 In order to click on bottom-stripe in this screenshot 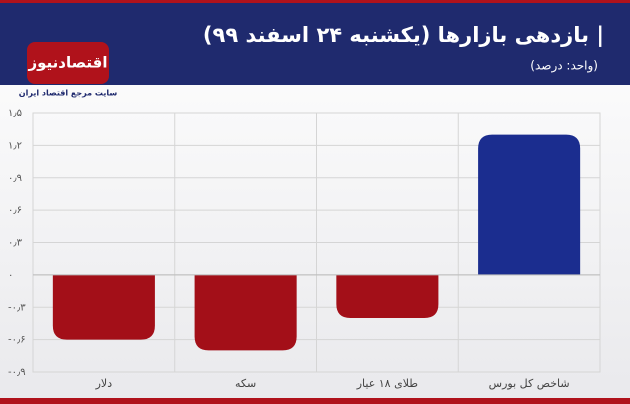, I will do `click(315, 401)`.